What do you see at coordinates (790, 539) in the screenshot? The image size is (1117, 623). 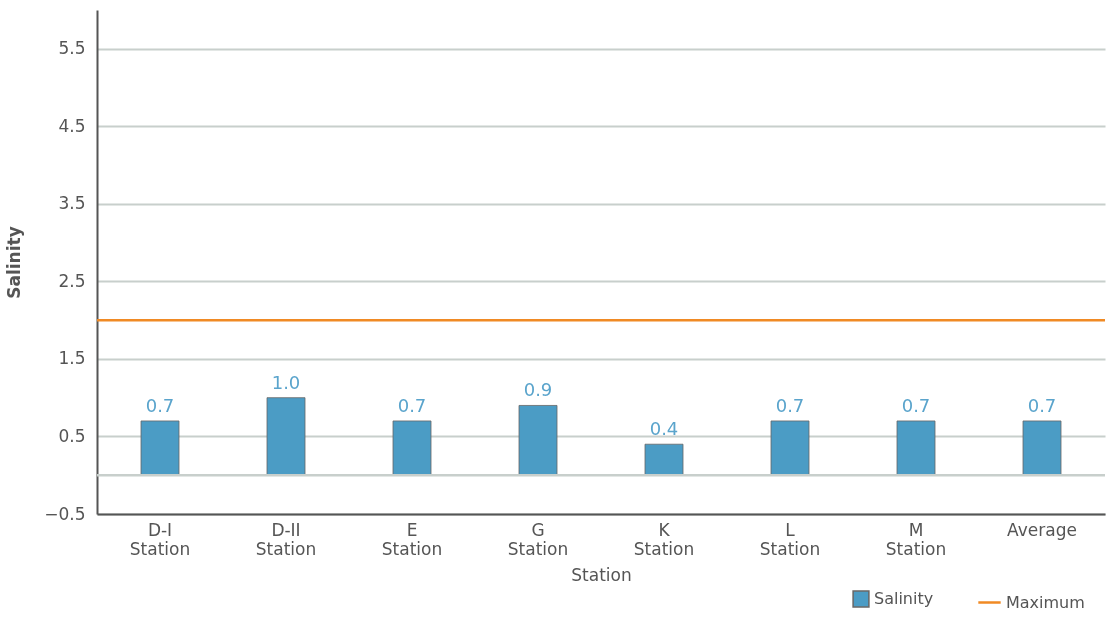 I see `x-tick-label: L Station` at bounding box center [790, 539].